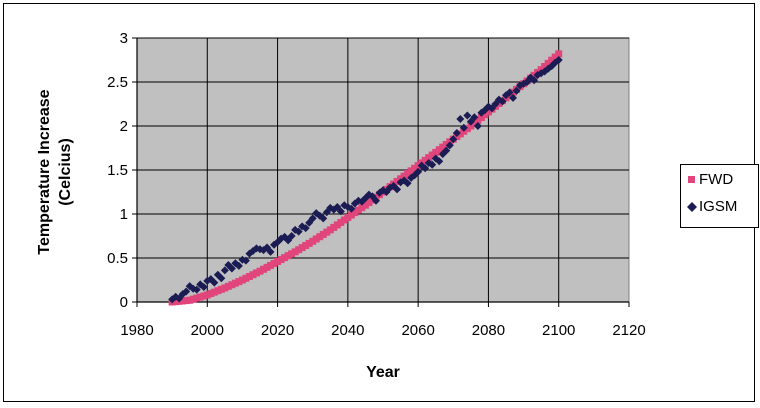 The image size is (760, 408). I want to click on legend-item-fwd: FWD, so click(710, 179).